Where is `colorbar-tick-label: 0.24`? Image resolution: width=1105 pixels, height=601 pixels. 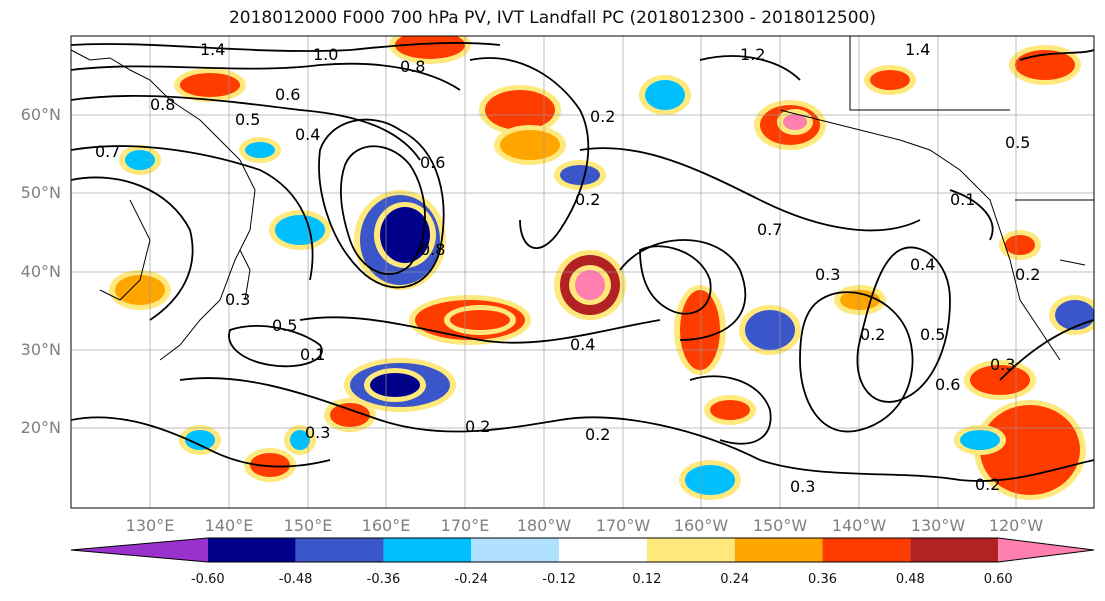
colorbar-tick-label: 0.24 is located at coordinates (735, 579).